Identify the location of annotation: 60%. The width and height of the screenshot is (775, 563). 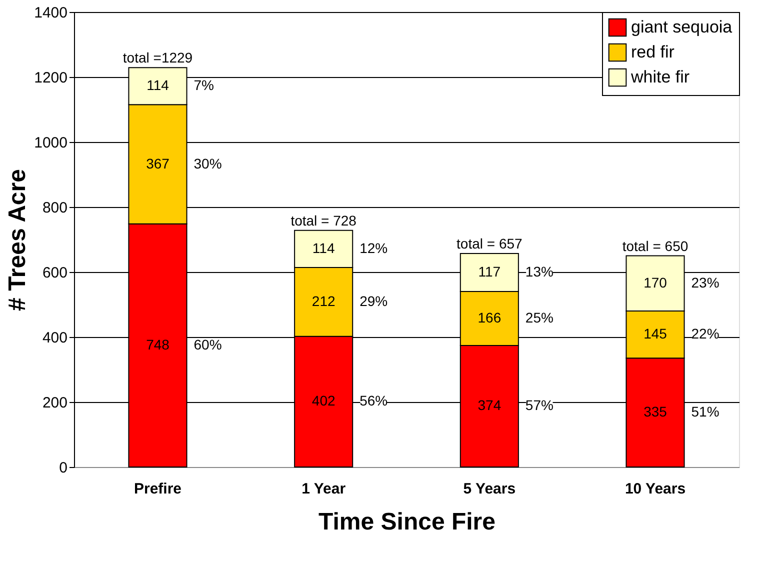
(208, 344).